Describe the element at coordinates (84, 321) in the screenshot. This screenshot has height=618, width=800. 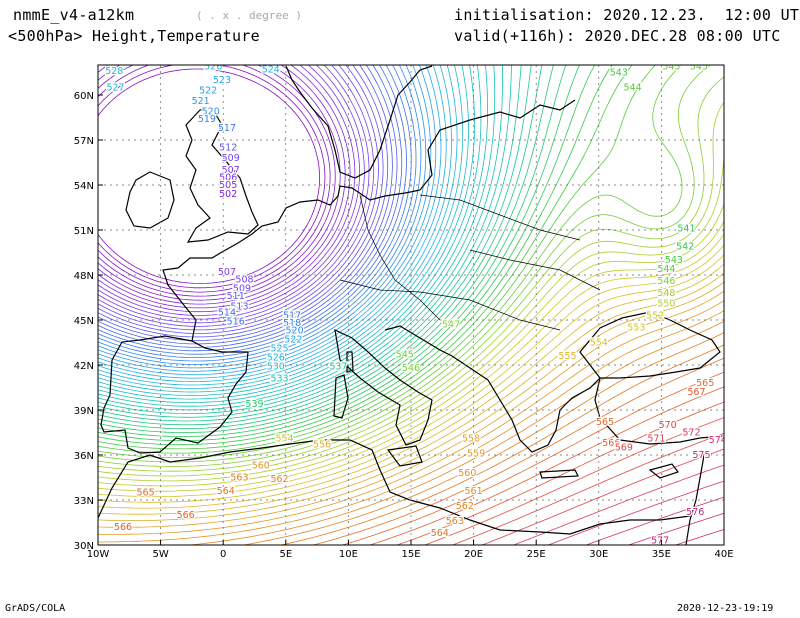
I see `lat-tick-label: 45N` at that location.